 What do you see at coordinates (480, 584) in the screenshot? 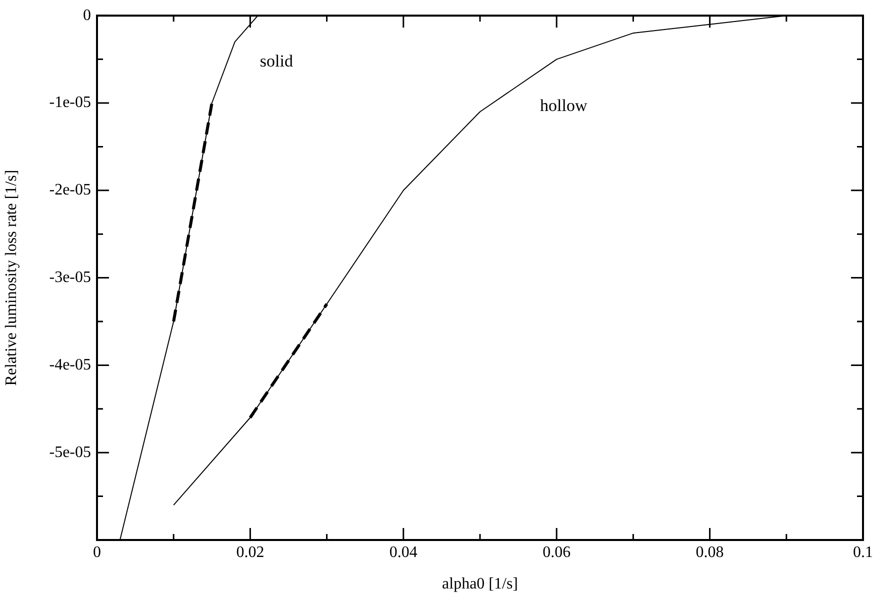
I see `x-axis-title: alpha0 [1/s]` at bounding box center [480, 584].